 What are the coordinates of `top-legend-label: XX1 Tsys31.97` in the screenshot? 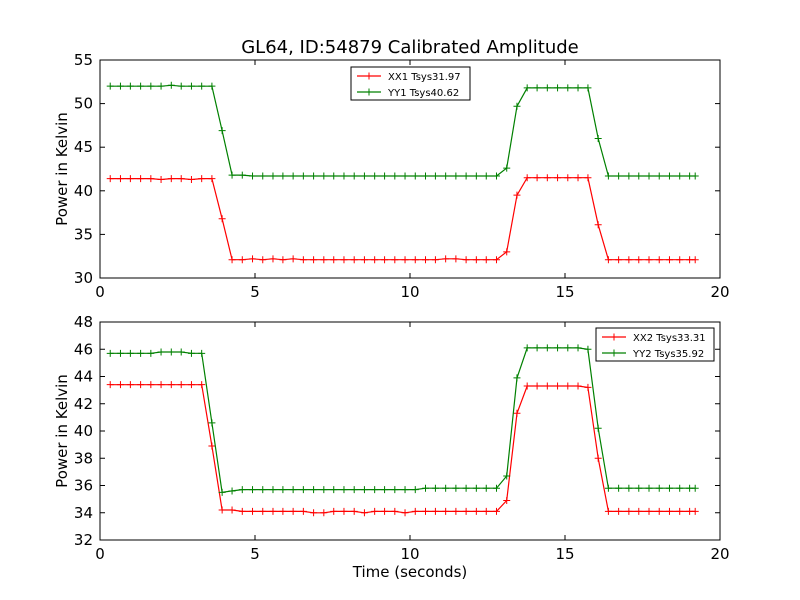 It's located at (424, 77).